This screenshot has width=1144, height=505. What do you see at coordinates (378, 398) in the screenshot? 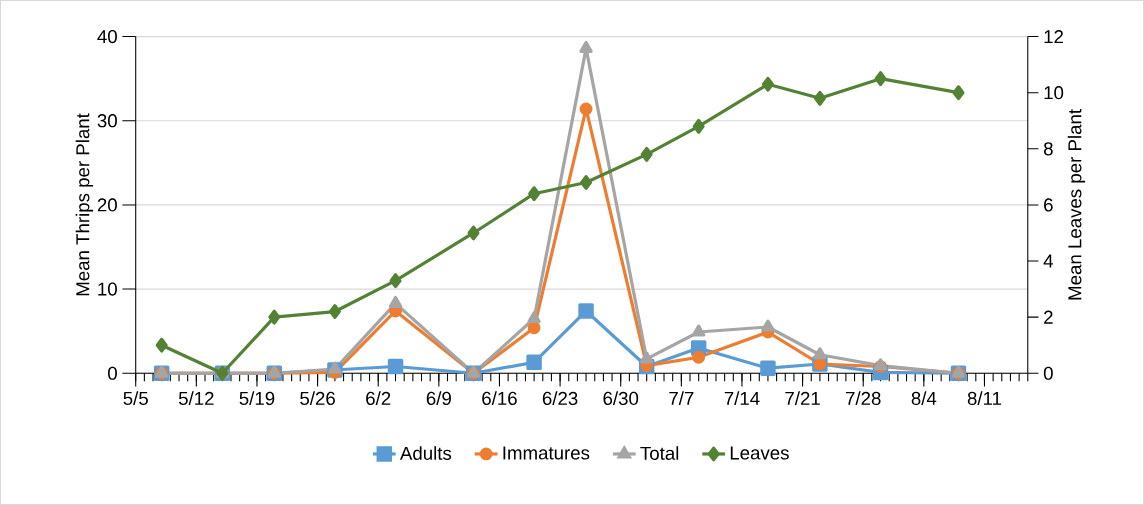
I see `x-tick-label: 6/2` at bounding box center [378, 398].